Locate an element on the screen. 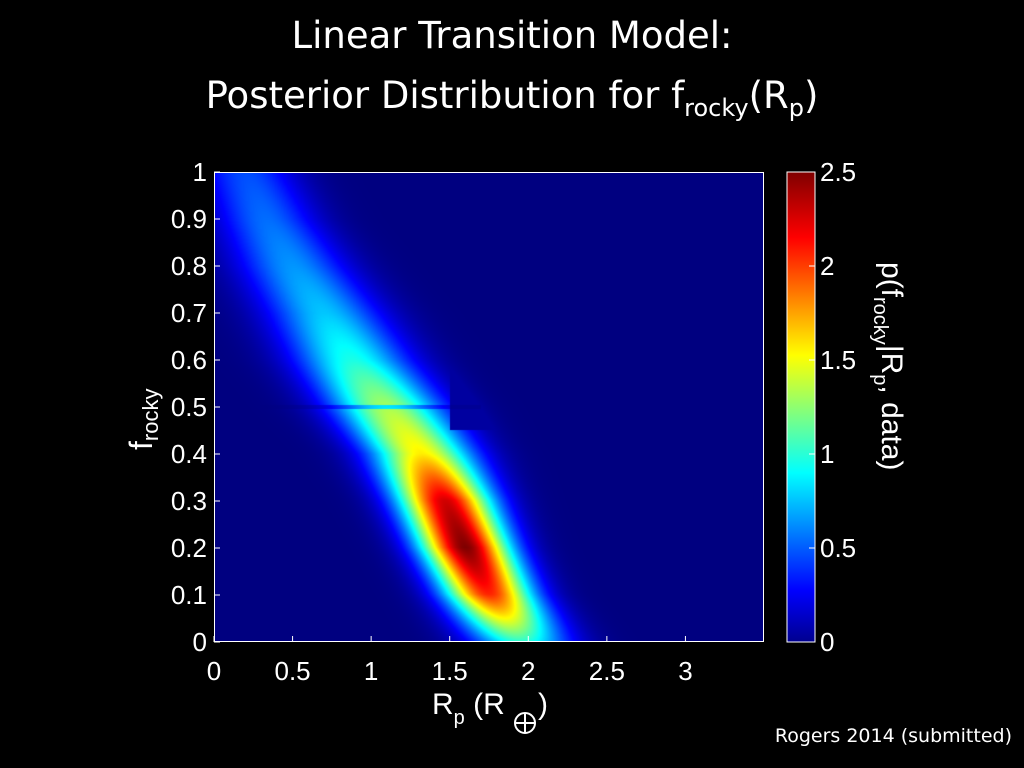 The height and width of the screenshot is (768, 1024). y-axis-label: frocky is located at coordinates (143, 419).